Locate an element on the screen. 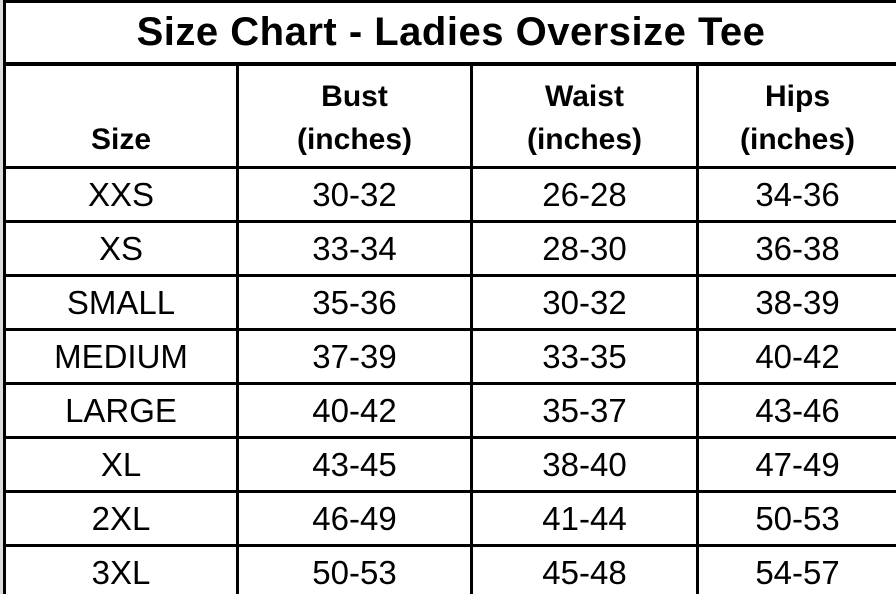 The width and height of the screenshot is (896, 594). measurement-cell: 35-37 is located at coordinates (584, 410).